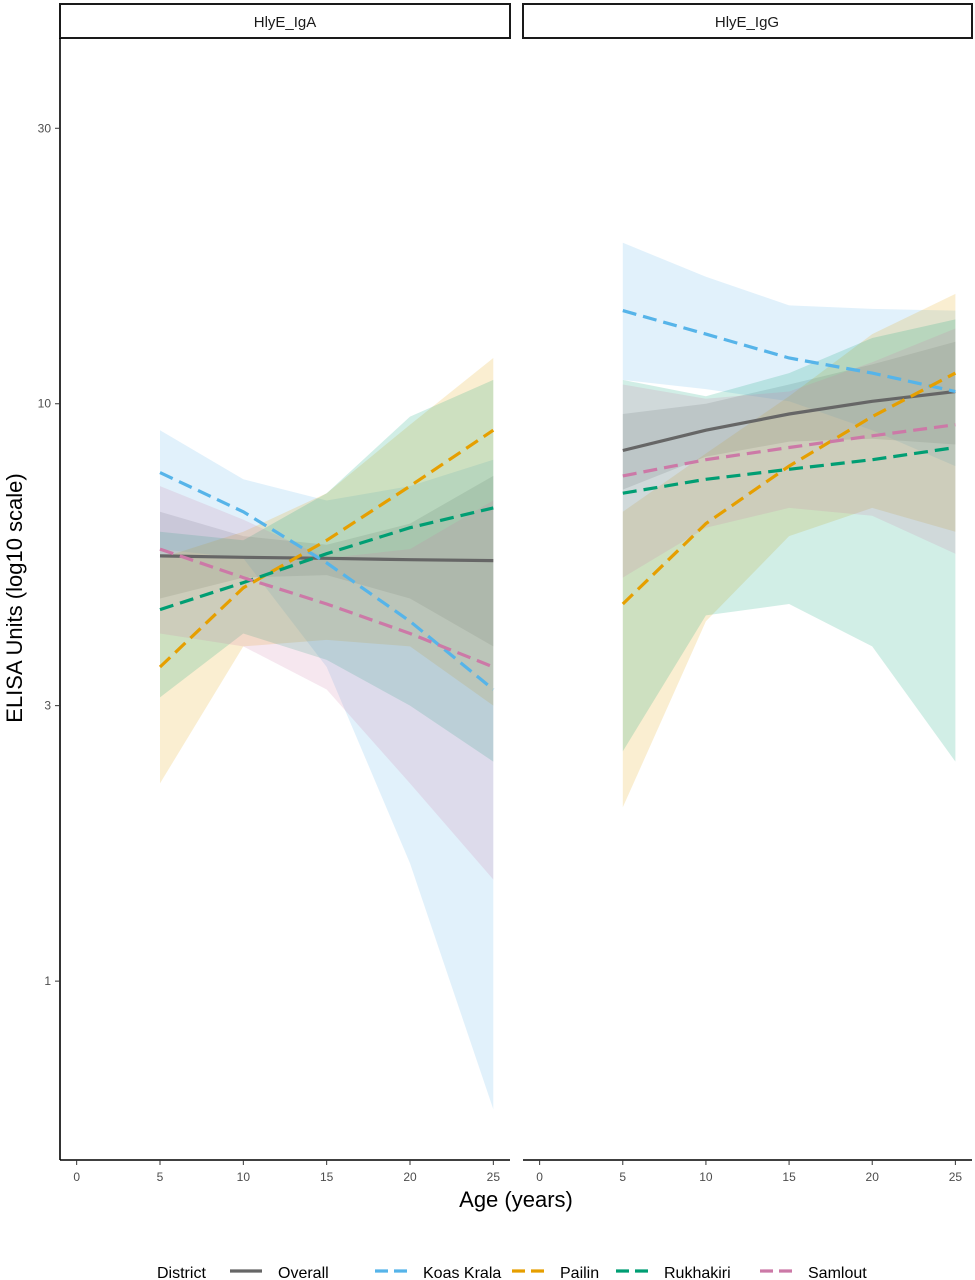 This screenshot has height=1280, width=975. What do you see at coordinates (789, 421) in the screenshot?
I see `trend-line-overall-hlye-igg` at bounding box center [789, 421].